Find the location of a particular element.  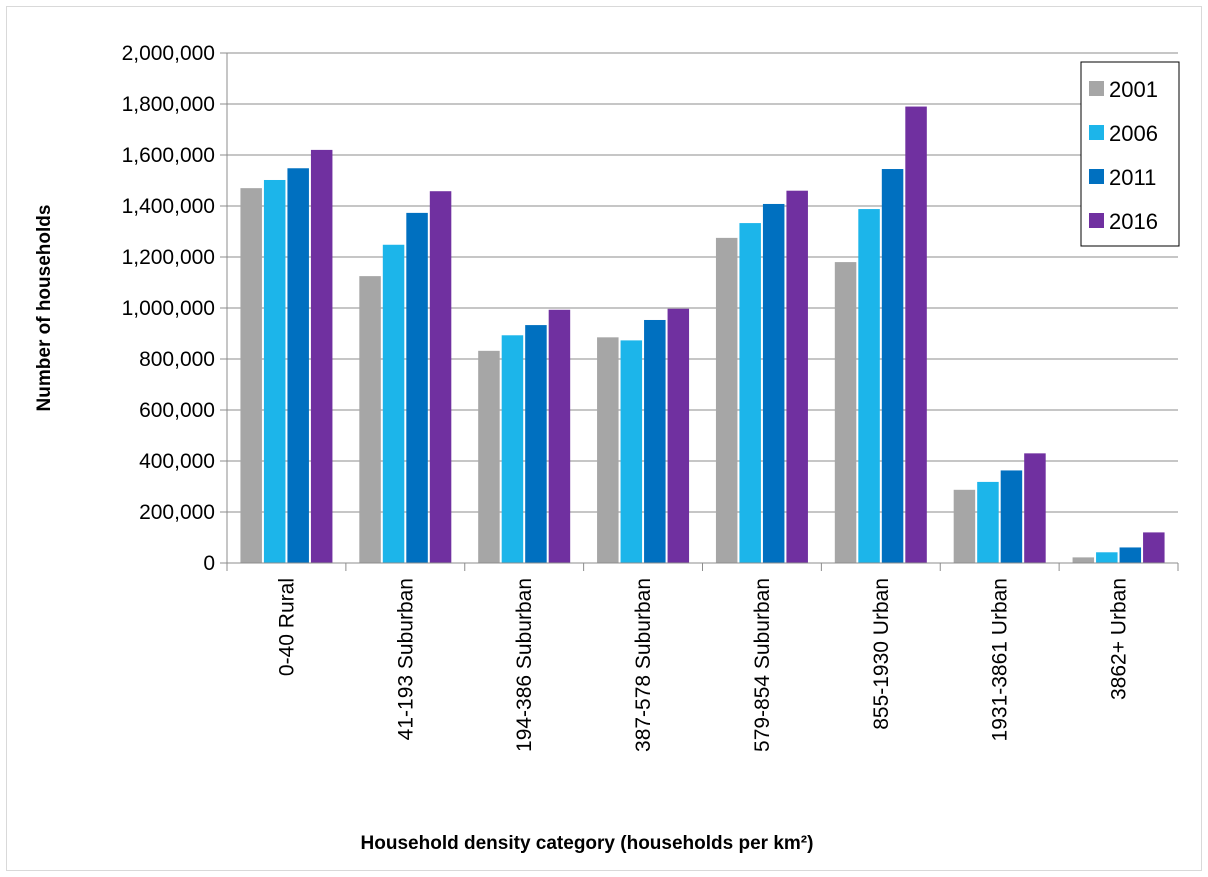

legend-label-2001: 2001 is located at coordinates (1133, 89).